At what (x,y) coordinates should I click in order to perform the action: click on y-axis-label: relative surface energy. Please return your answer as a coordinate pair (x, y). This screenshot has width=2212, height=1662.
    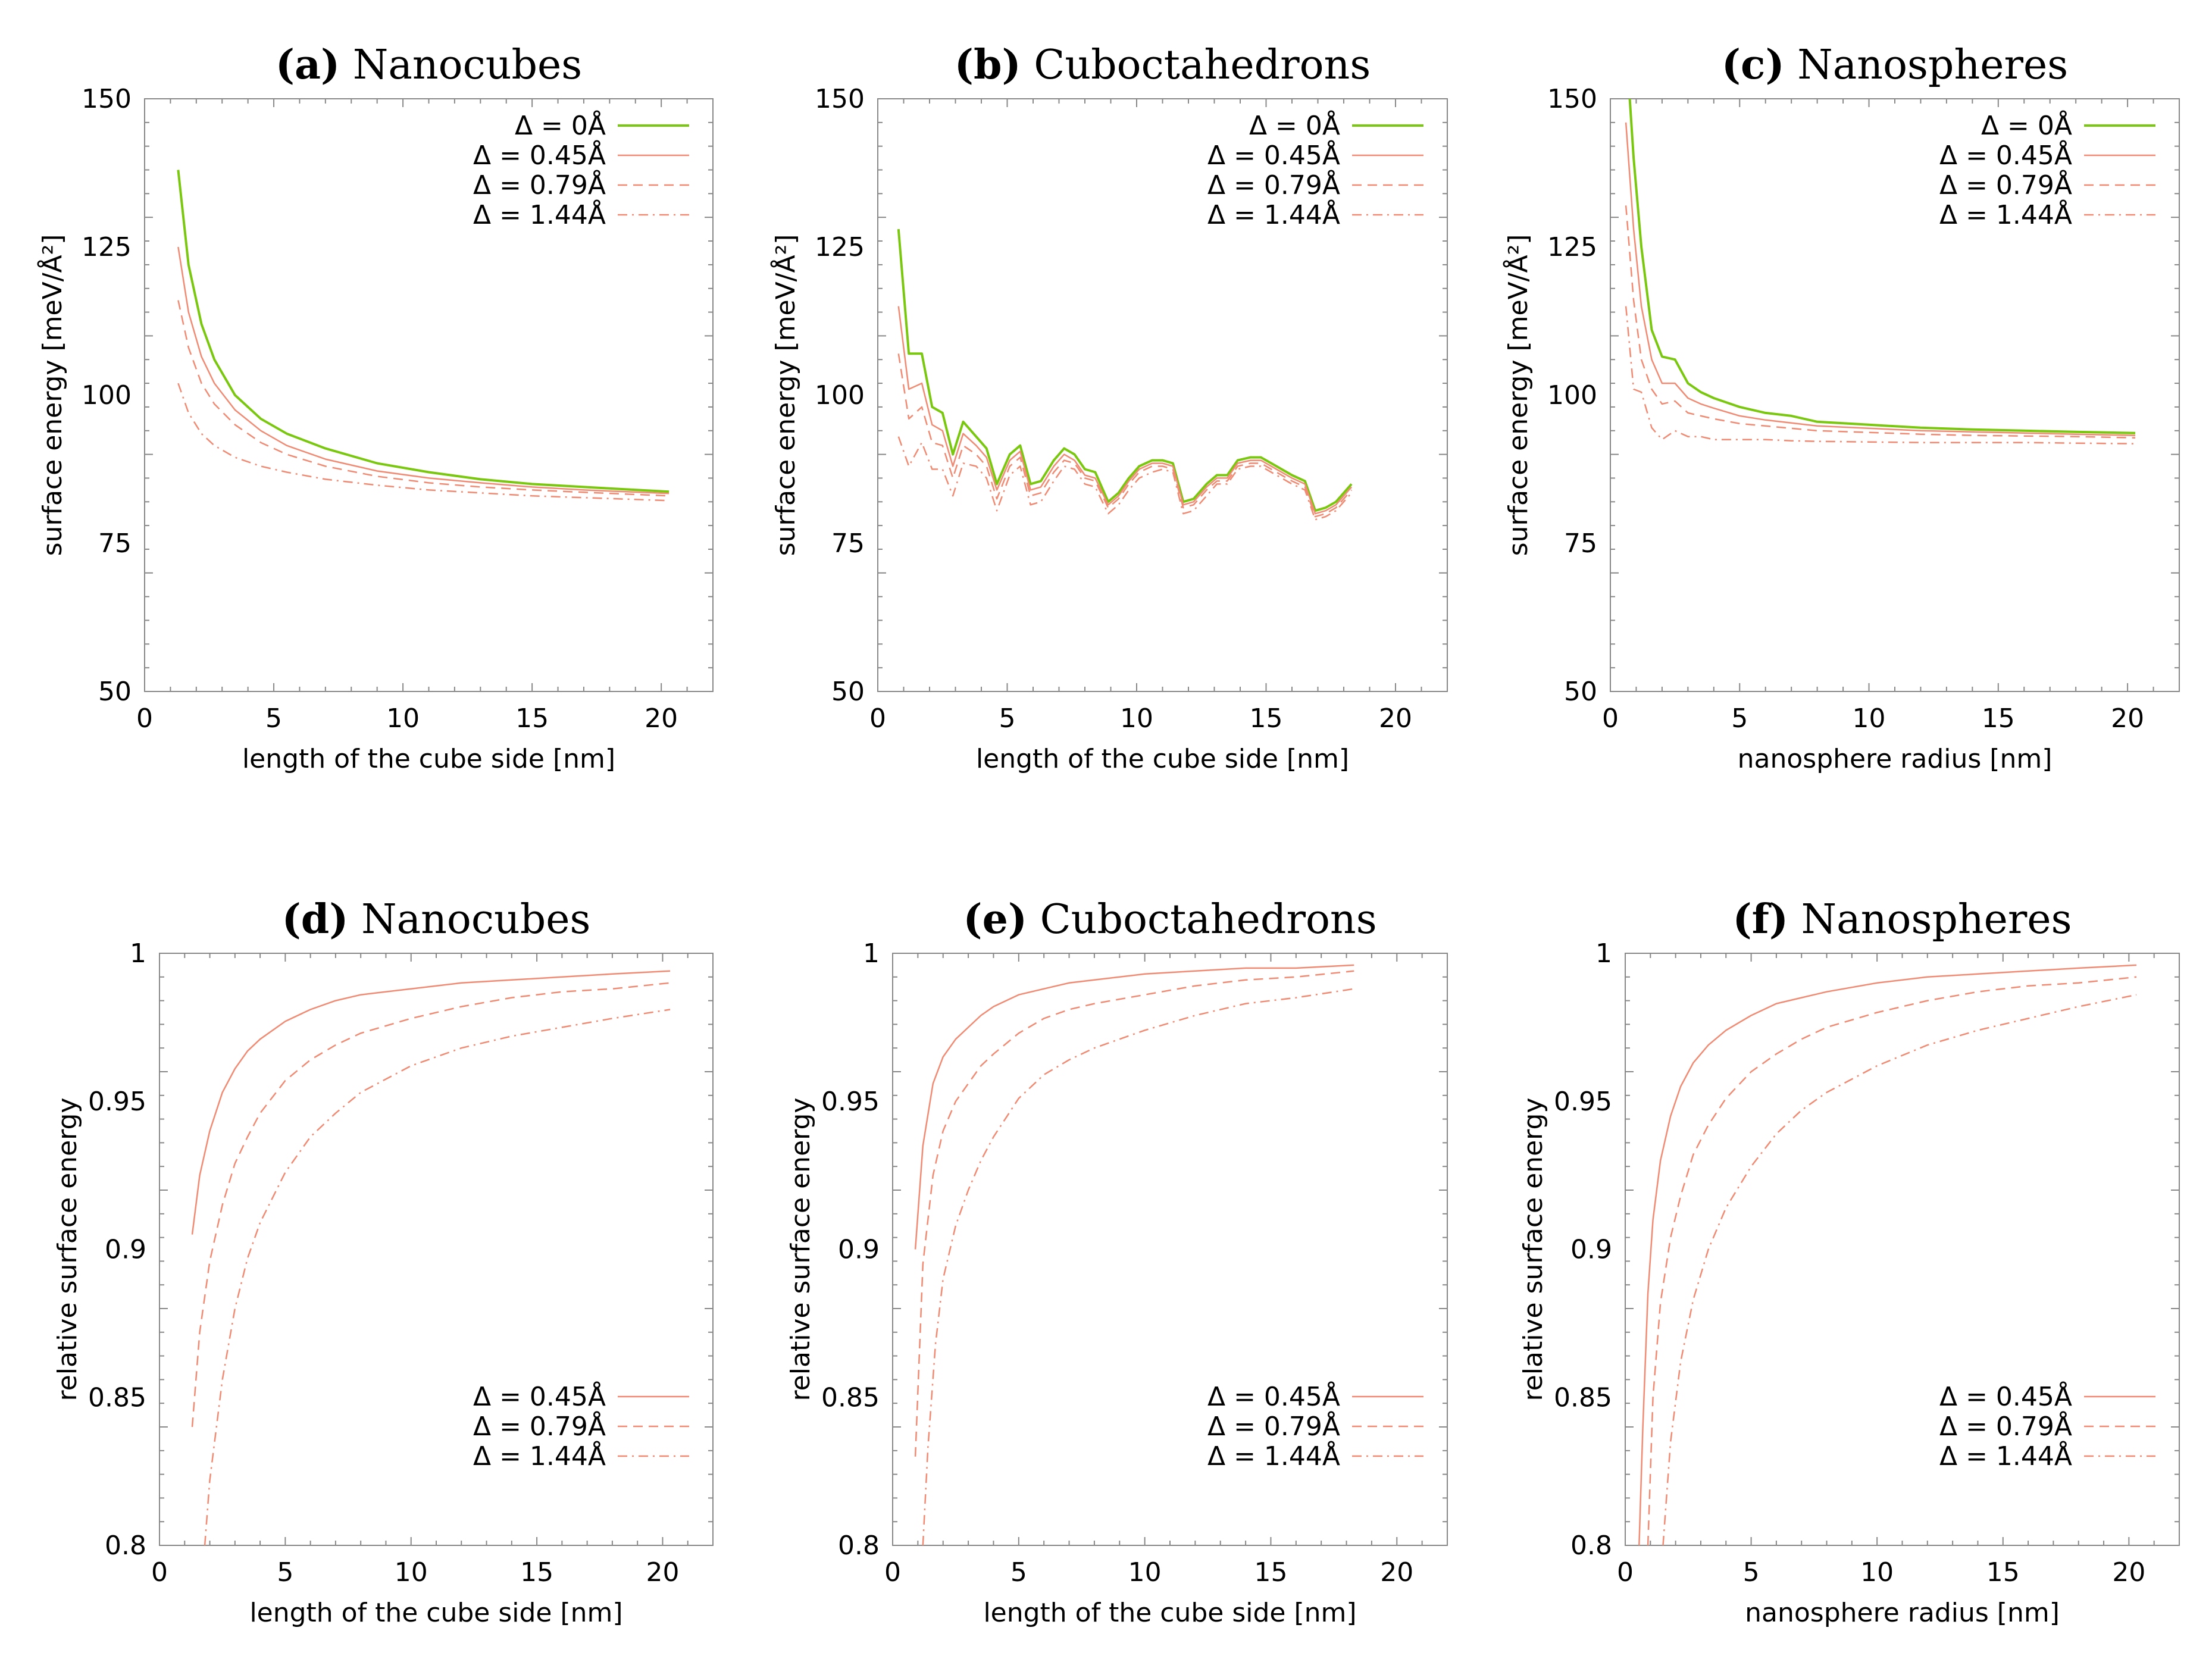
    Looking at the image, I should click on (1533, 1249).